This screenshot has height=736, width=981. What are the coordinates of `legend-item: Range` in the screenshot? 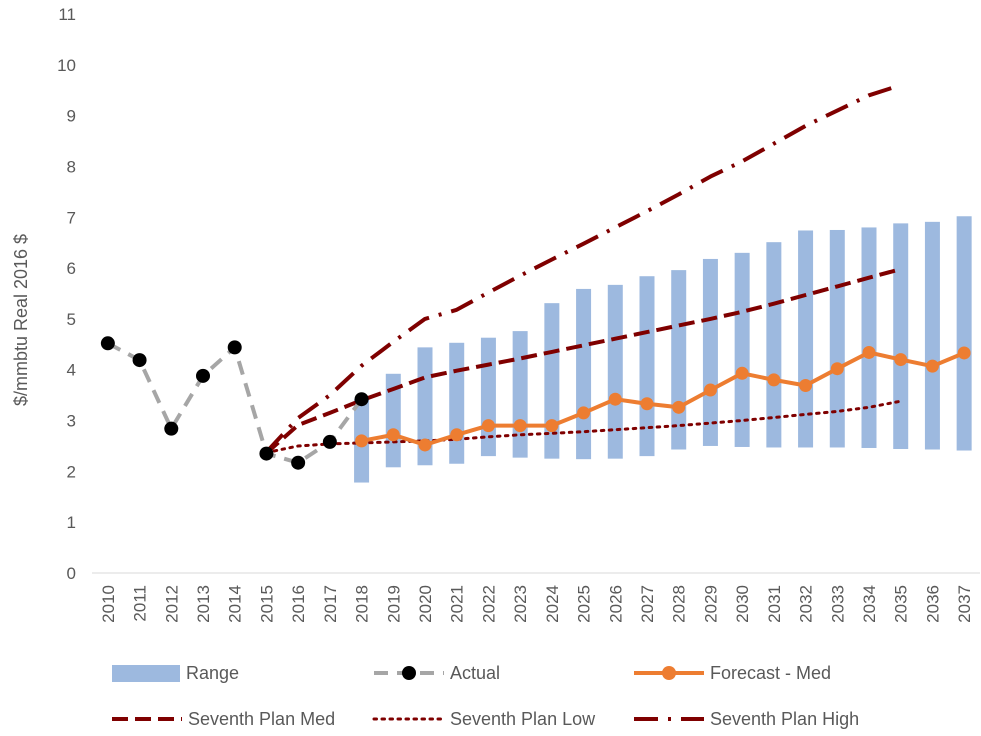 It's located at (175, 673).